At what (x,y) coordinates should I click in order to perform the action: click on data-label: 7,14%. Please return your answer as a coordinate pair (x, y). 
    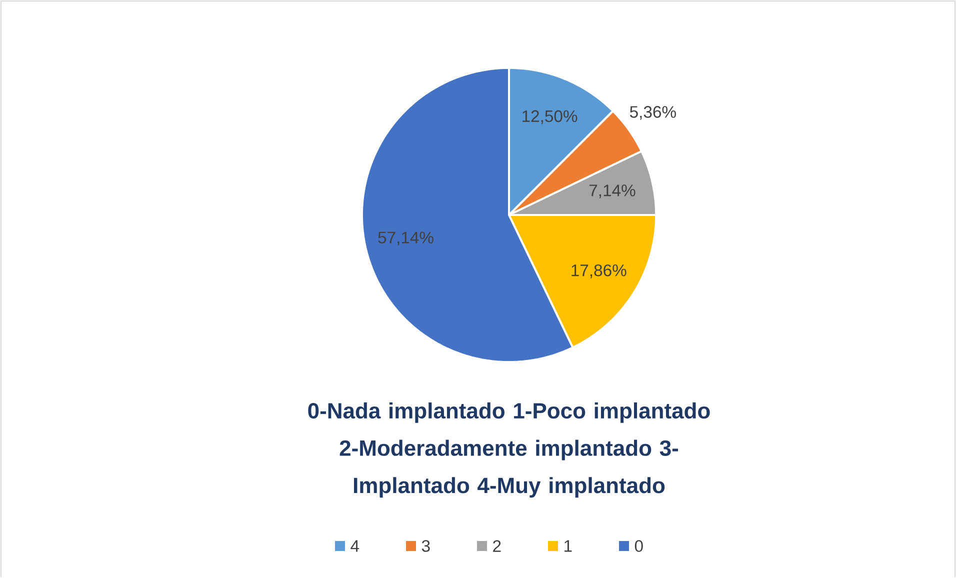
    Looking at the image, I should click on (612, 191).